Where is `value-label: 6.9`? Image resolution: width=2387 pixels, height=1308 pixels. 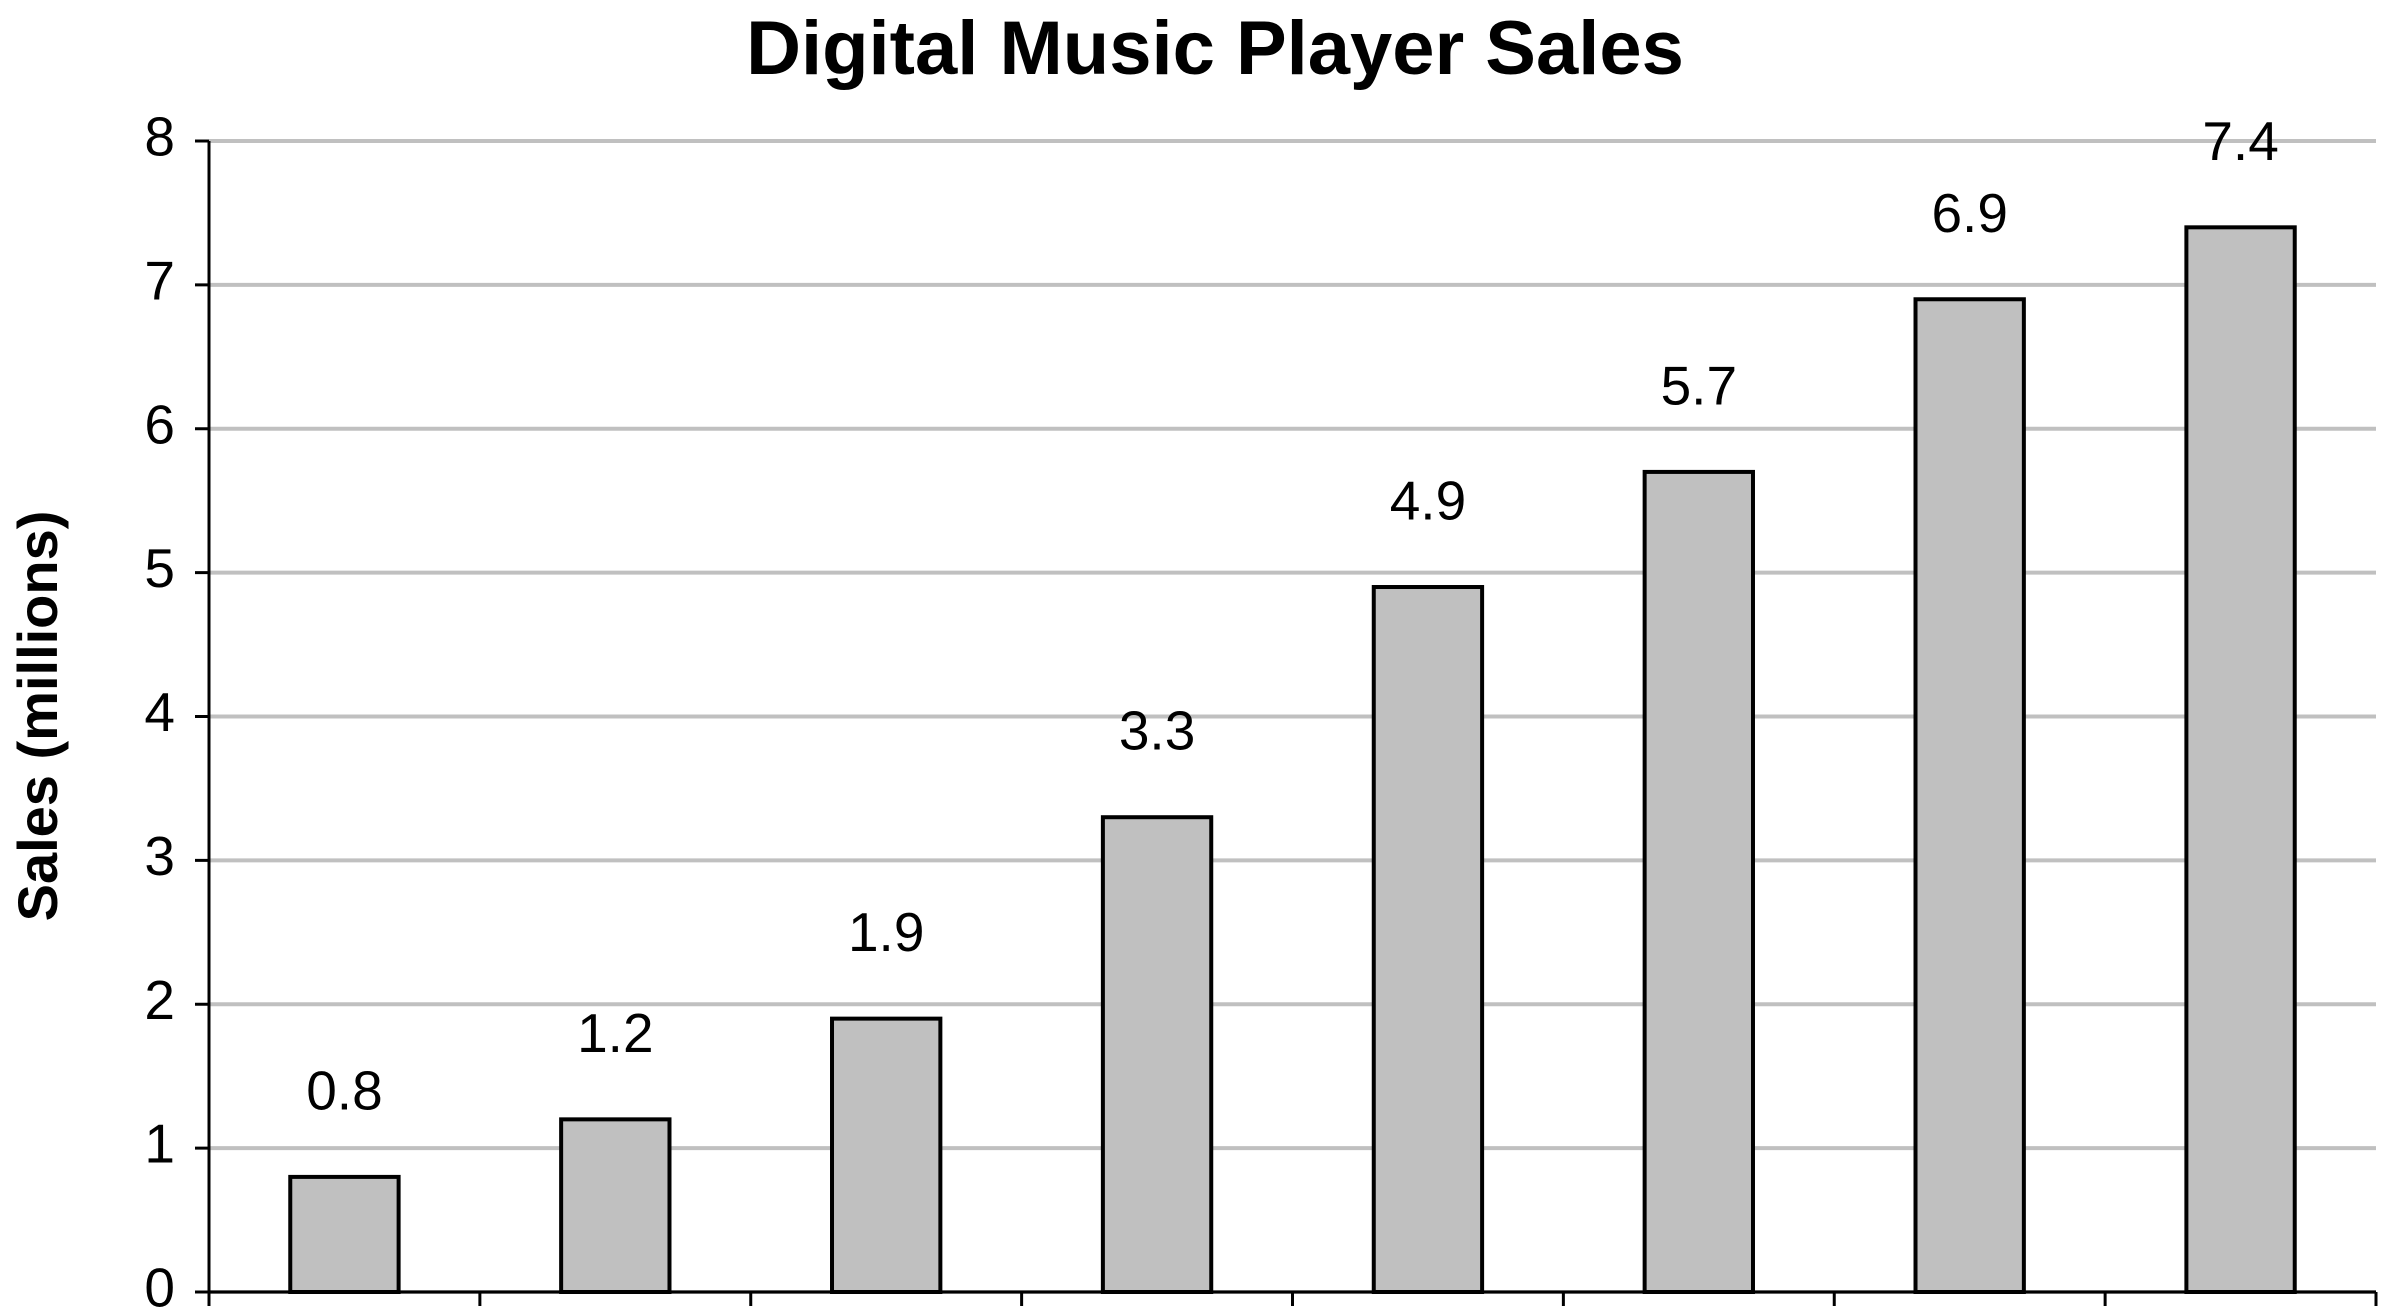
value-label: 6.9 is located at coordinates (1969, 213).